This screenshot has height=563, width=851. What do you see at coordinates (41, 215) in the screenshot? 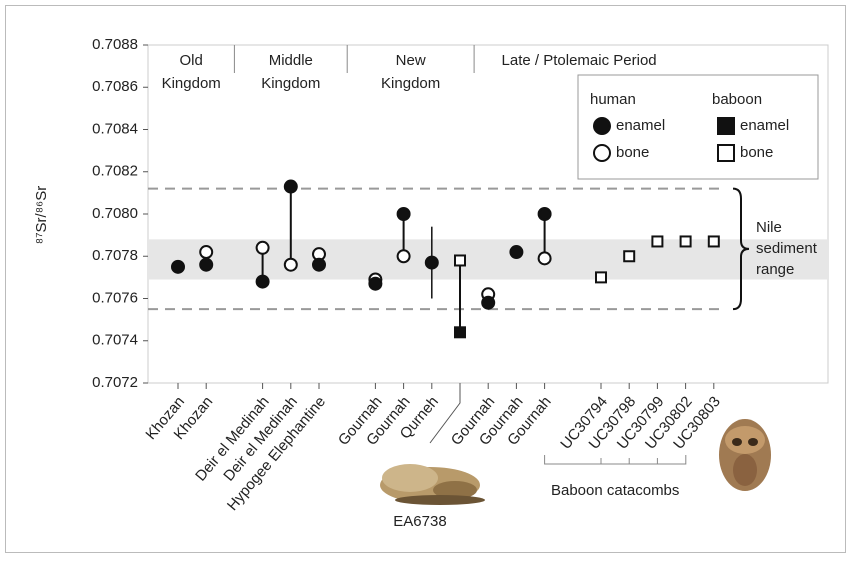
I see `y-axis-label: ⁸⁷Sr/⁸⁶Sr` at bounding box center [41, 215].